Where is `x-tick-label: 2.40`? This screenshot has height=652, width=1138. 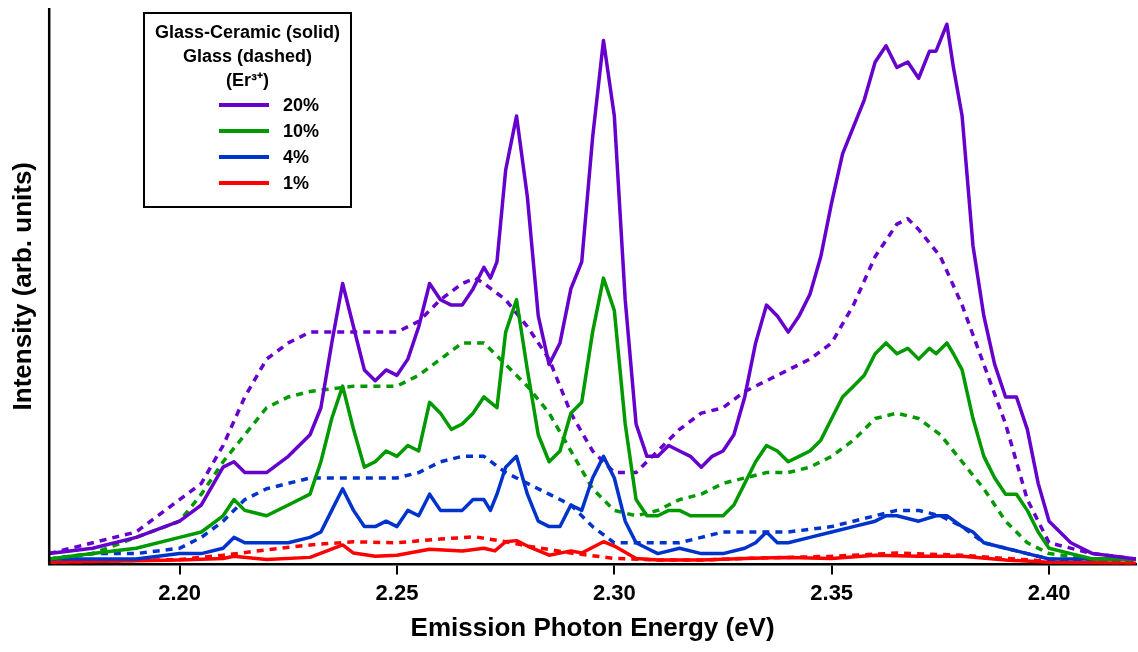 x-tick-label: 2.40 is located at coordinates (1049, 592).